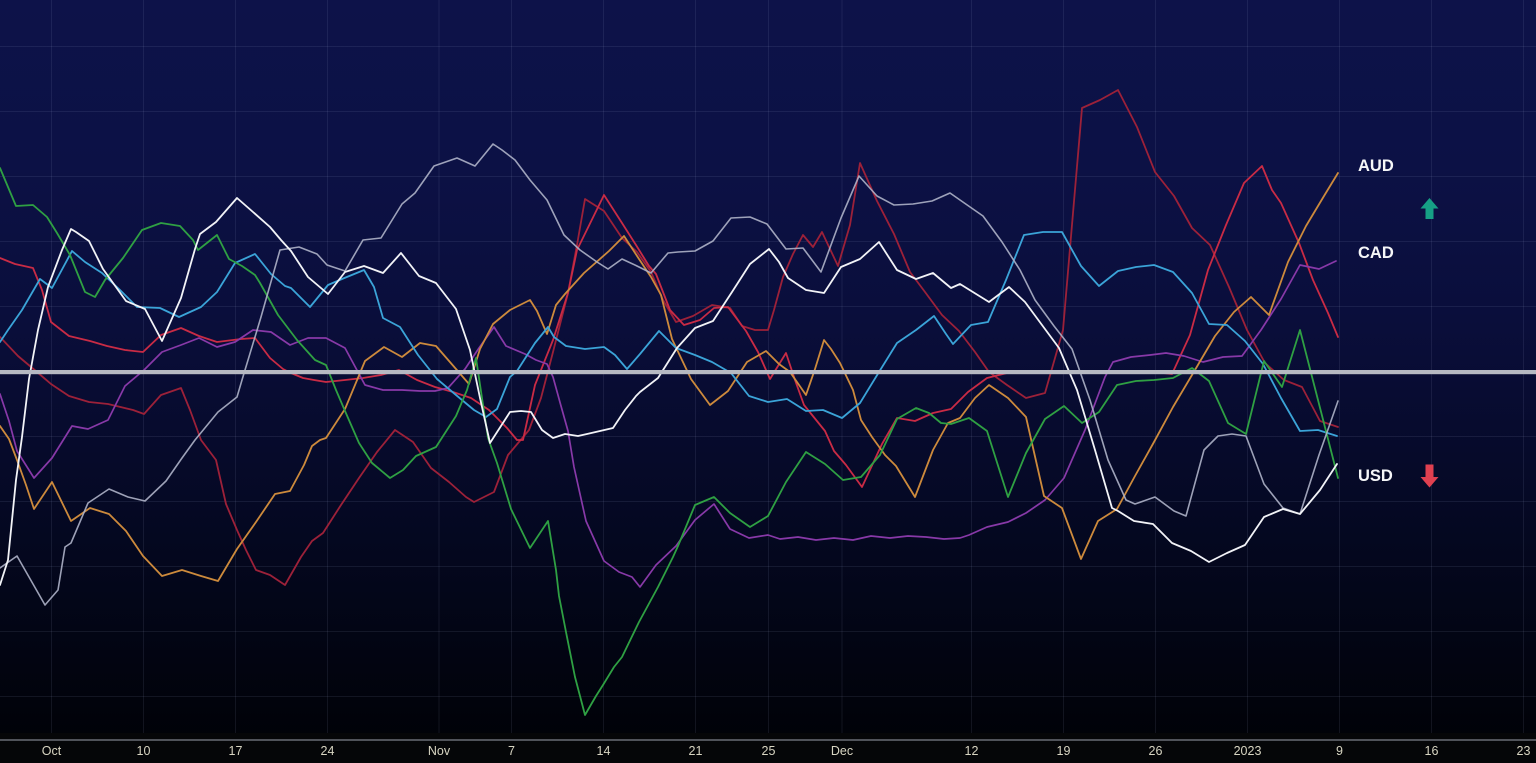 This screenshot has height=763, width=1536. Describe the element at coordinates (1524, 751) in the screenshot. I see `svg-text: 23` at that location.